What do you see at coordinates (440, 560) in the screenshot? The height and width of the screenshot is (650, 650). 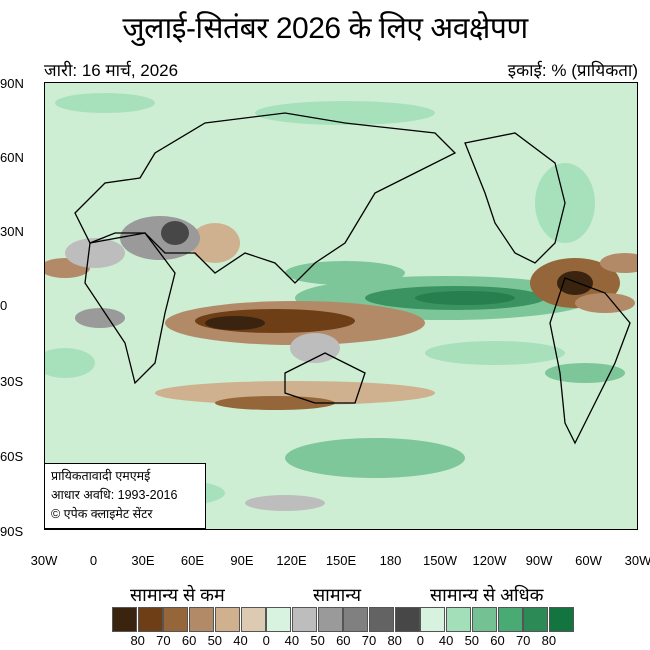 I see `lon-label: 150W` at bounding box center [440, 560].